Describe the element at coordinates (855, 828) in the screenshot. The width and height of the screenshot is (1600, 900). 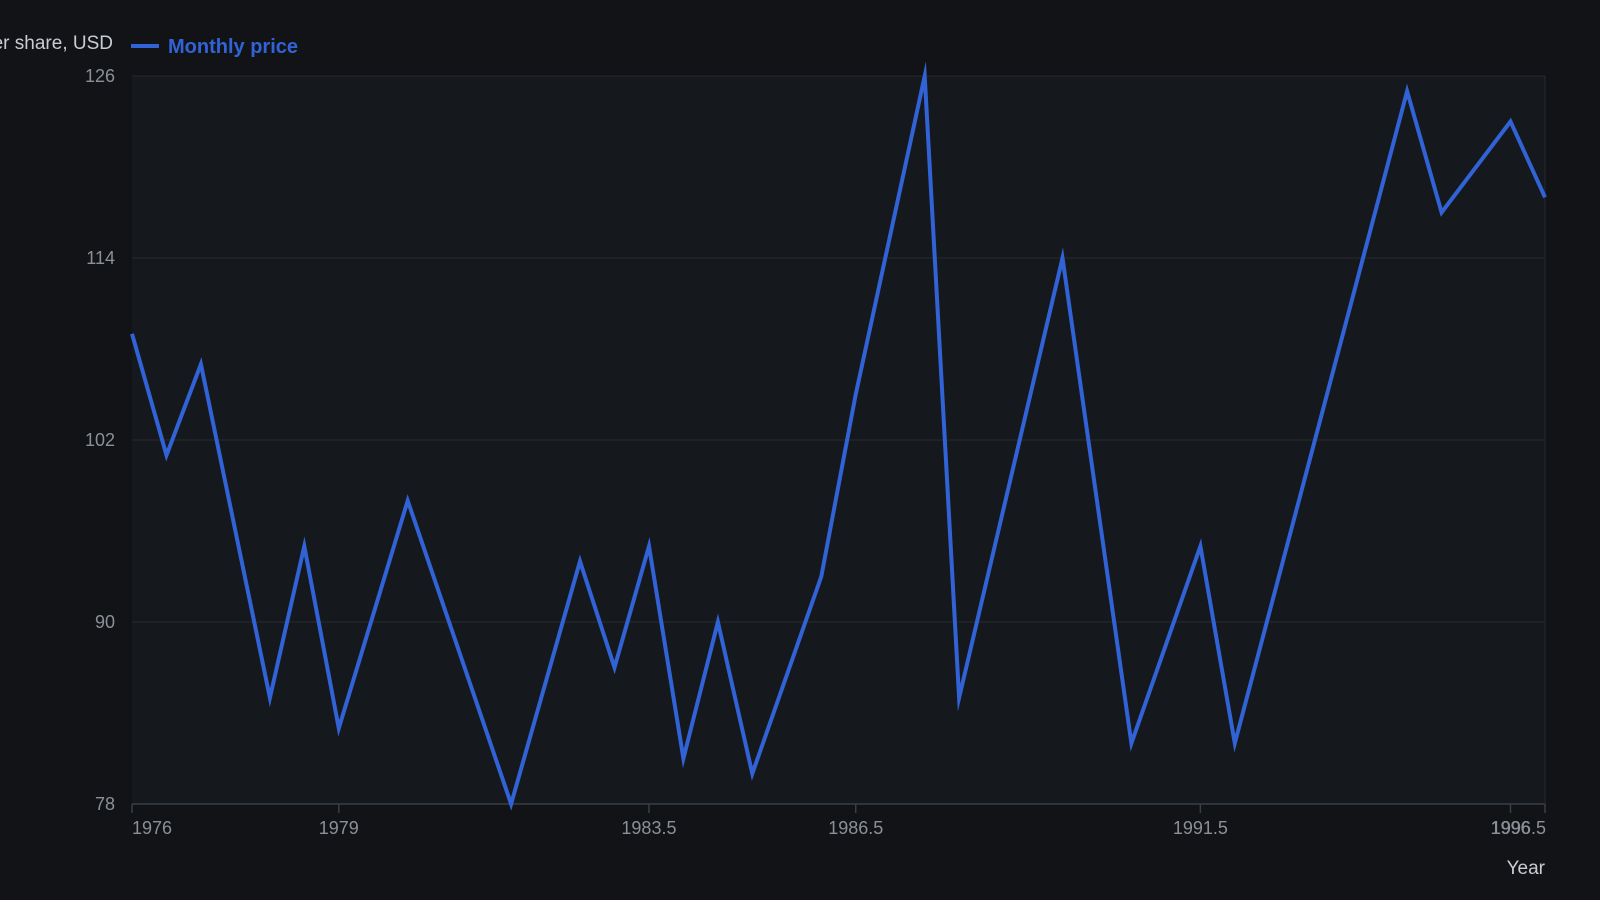
I see `x-tick-label: 1986.5` at that location.